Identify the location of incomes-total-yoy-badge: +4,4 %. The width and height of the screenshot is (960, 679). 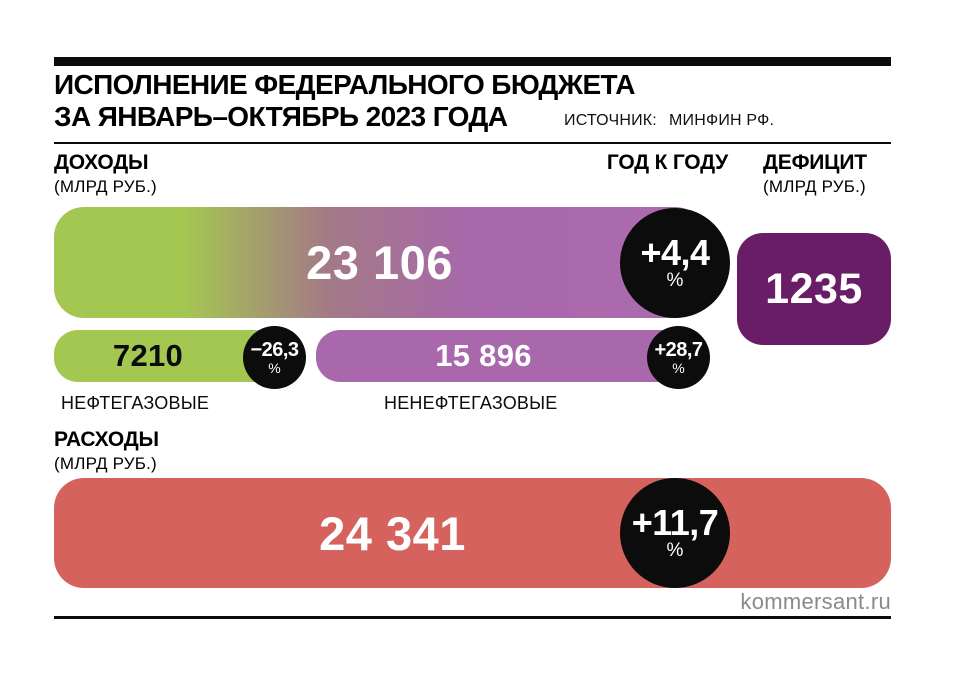
(675, 263).